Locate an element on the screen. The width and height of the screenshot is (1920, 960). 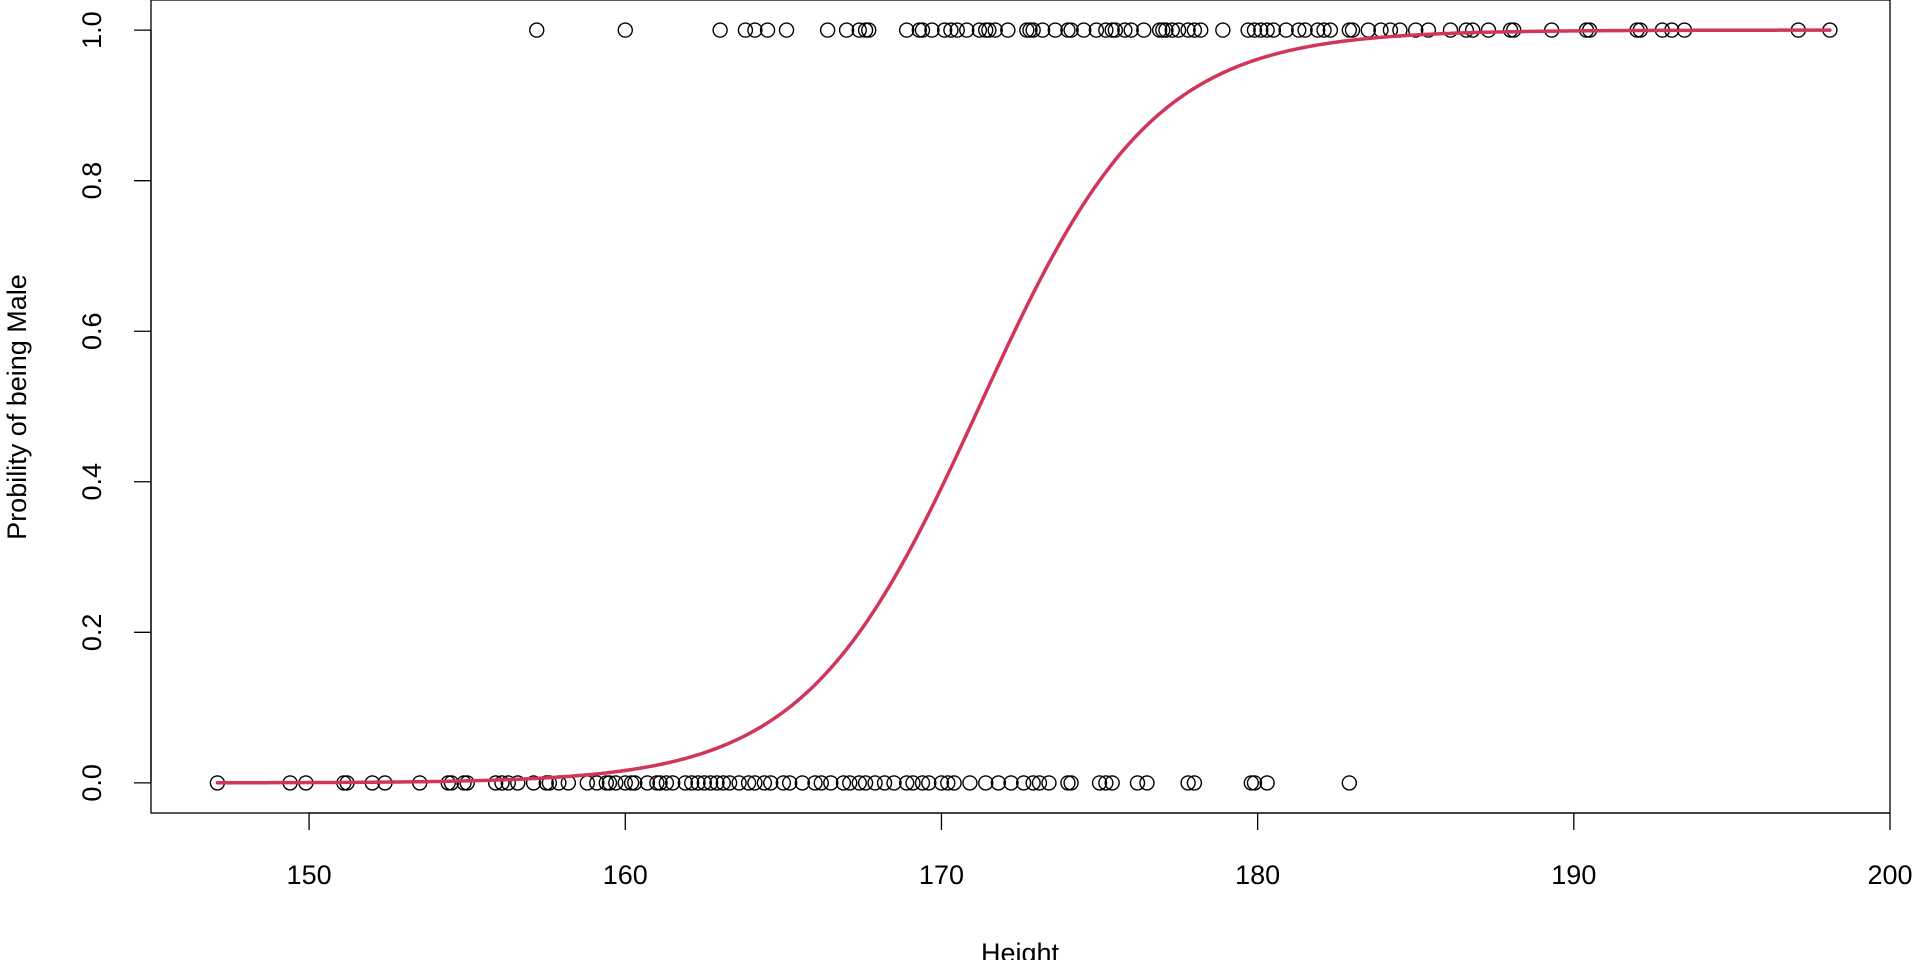
x-axis-title: Height is located at coordinates (1020, 949).